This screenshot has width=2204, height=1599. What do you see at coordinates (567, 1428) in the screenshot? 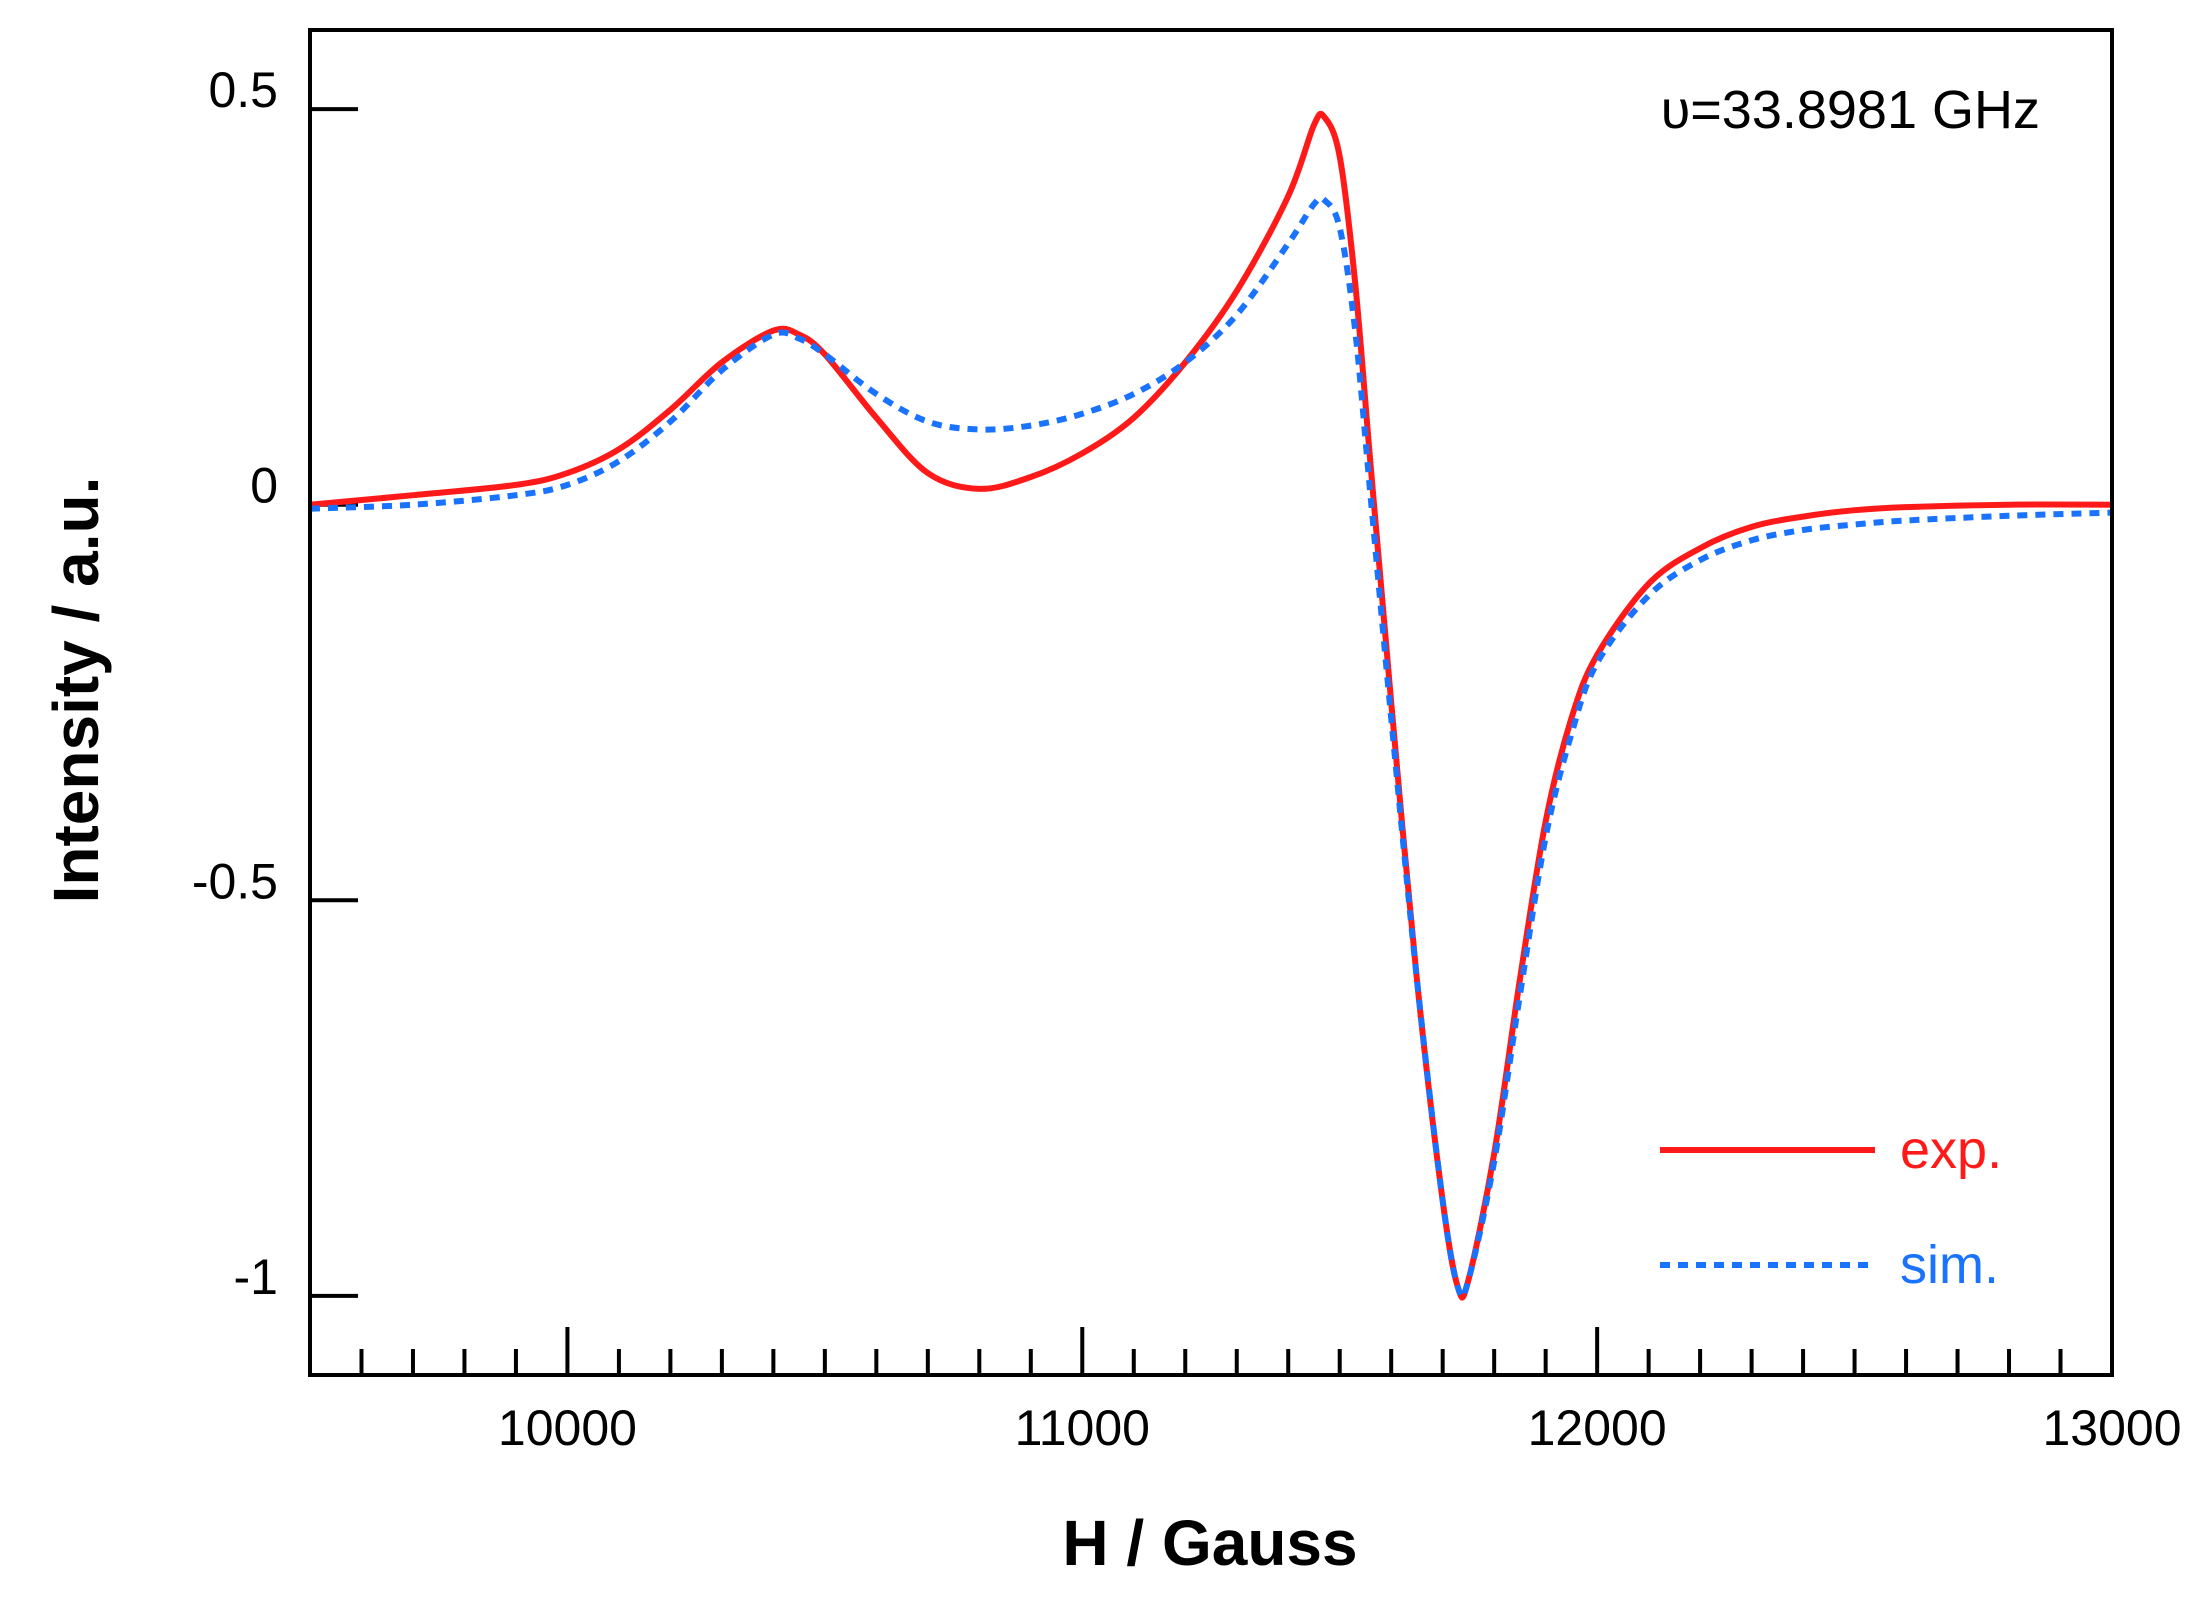
I see `x-tick-label: 10000` at bounding box center [567, 1428].